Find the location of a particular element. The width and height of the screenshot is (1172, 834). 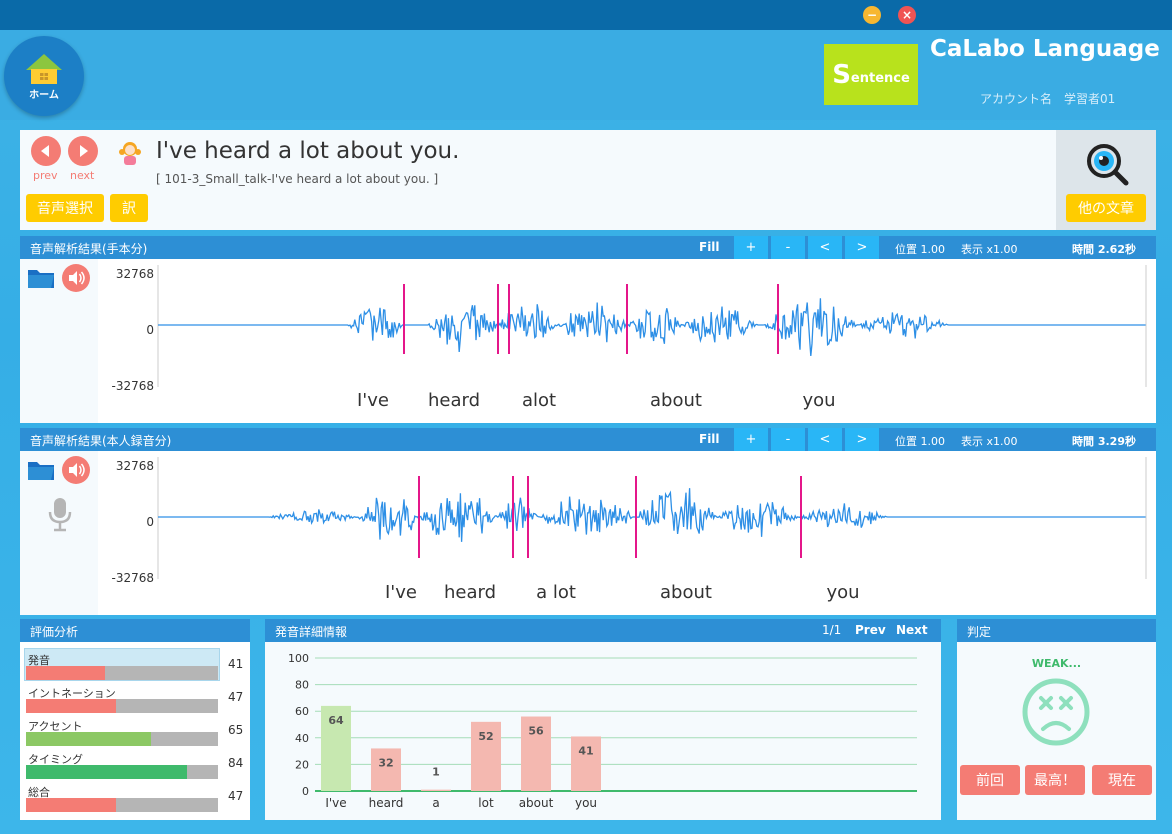

current-result-button: 現在 is located at coordinates (1122, 780).